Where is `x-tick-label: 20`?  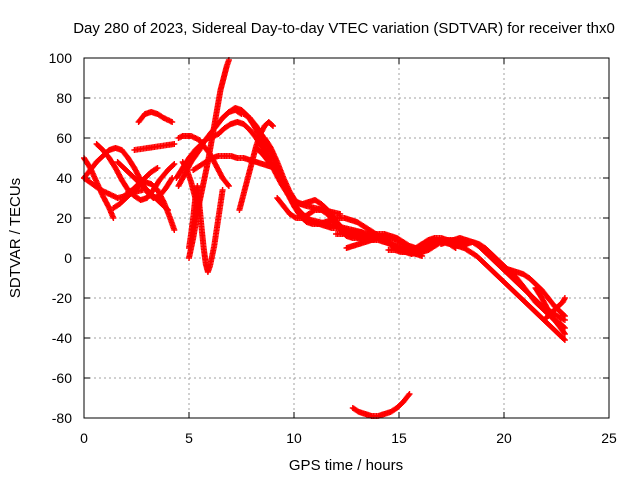 x-tick-label: 20 is located at coordinates (504, 438).